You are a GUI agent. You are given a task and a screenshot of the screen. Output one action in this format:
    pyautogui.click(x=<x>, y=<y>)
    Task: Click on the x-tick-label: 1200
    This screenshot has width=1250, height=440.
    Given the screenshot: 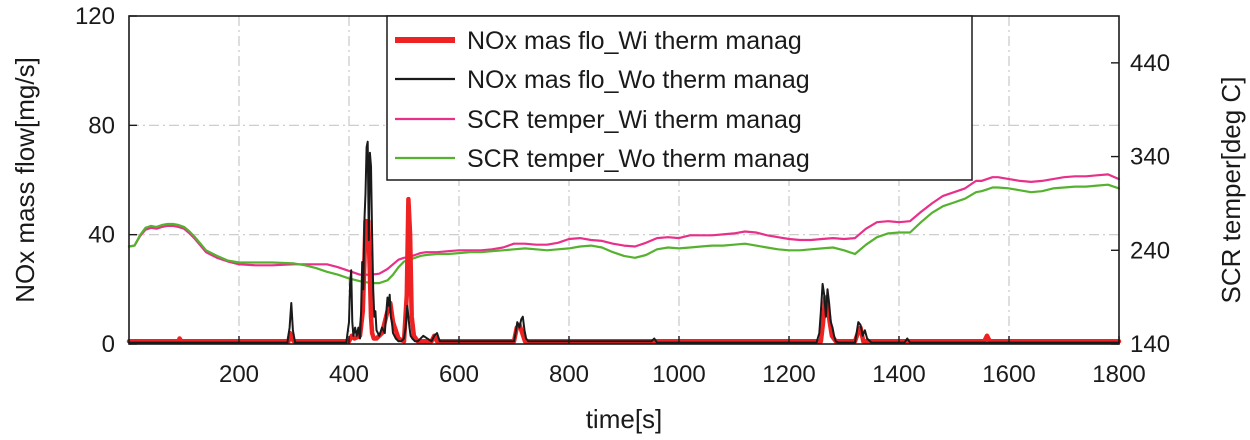 What is the action you would take?
    pyautogui.click(x=788, y=374)
    